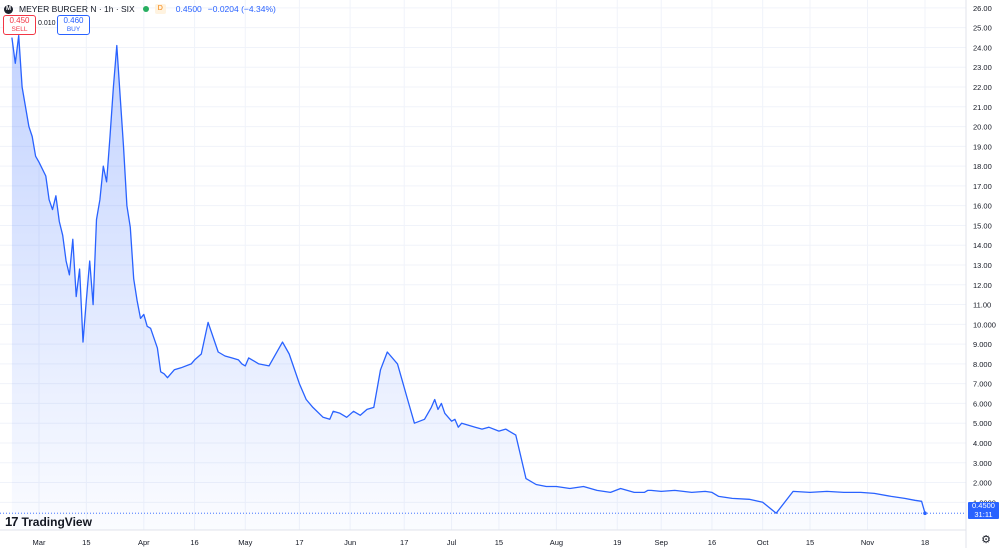  What do you see at coordinates (56, 521) in the screenshot?
I see `tradingview-logo-text: TradingView` at bounding box center [56, 521].